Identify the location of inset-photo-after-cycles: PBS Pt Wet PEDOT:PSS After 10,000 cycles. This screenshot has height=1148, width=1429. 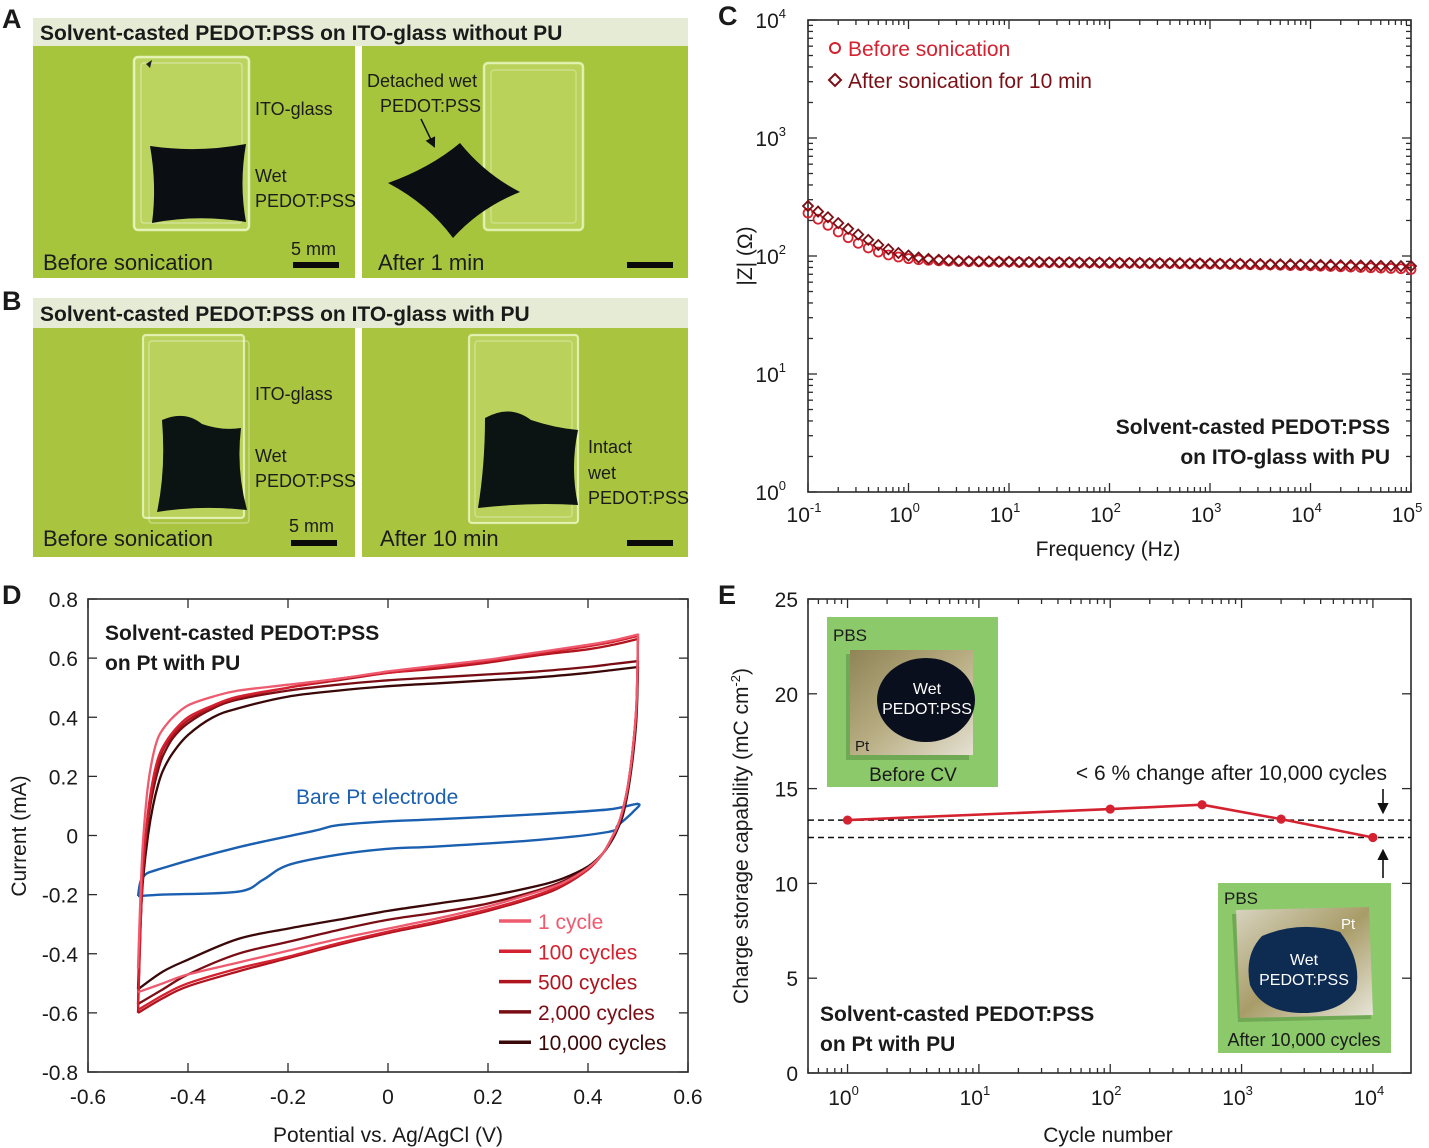
(1304, 968).